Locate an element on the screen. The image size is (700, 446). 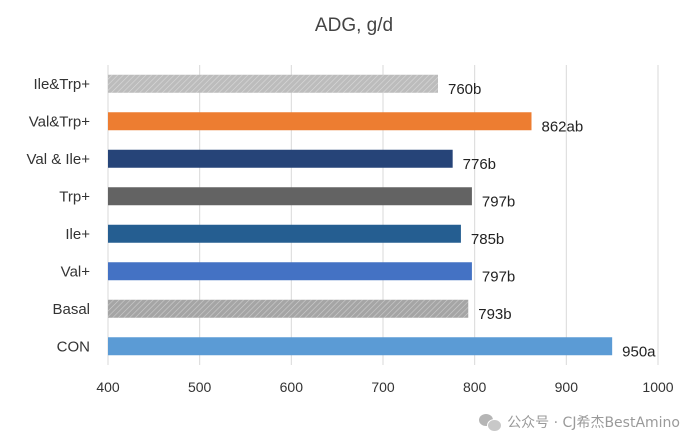
x-tick-label: 800 is located at coordinates (475, 387).